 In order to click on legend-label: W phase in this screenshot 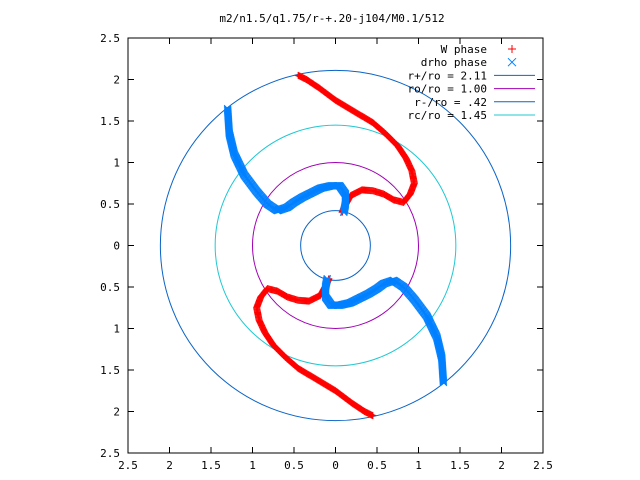, I will do `click(464, 49)`.